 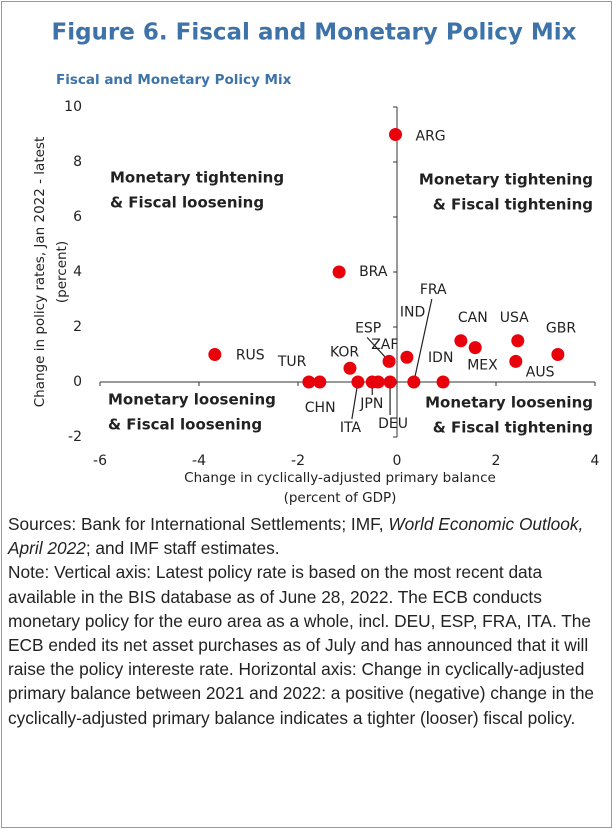 I want to click on x-tick-label: 2, so click(x=496, y=461).